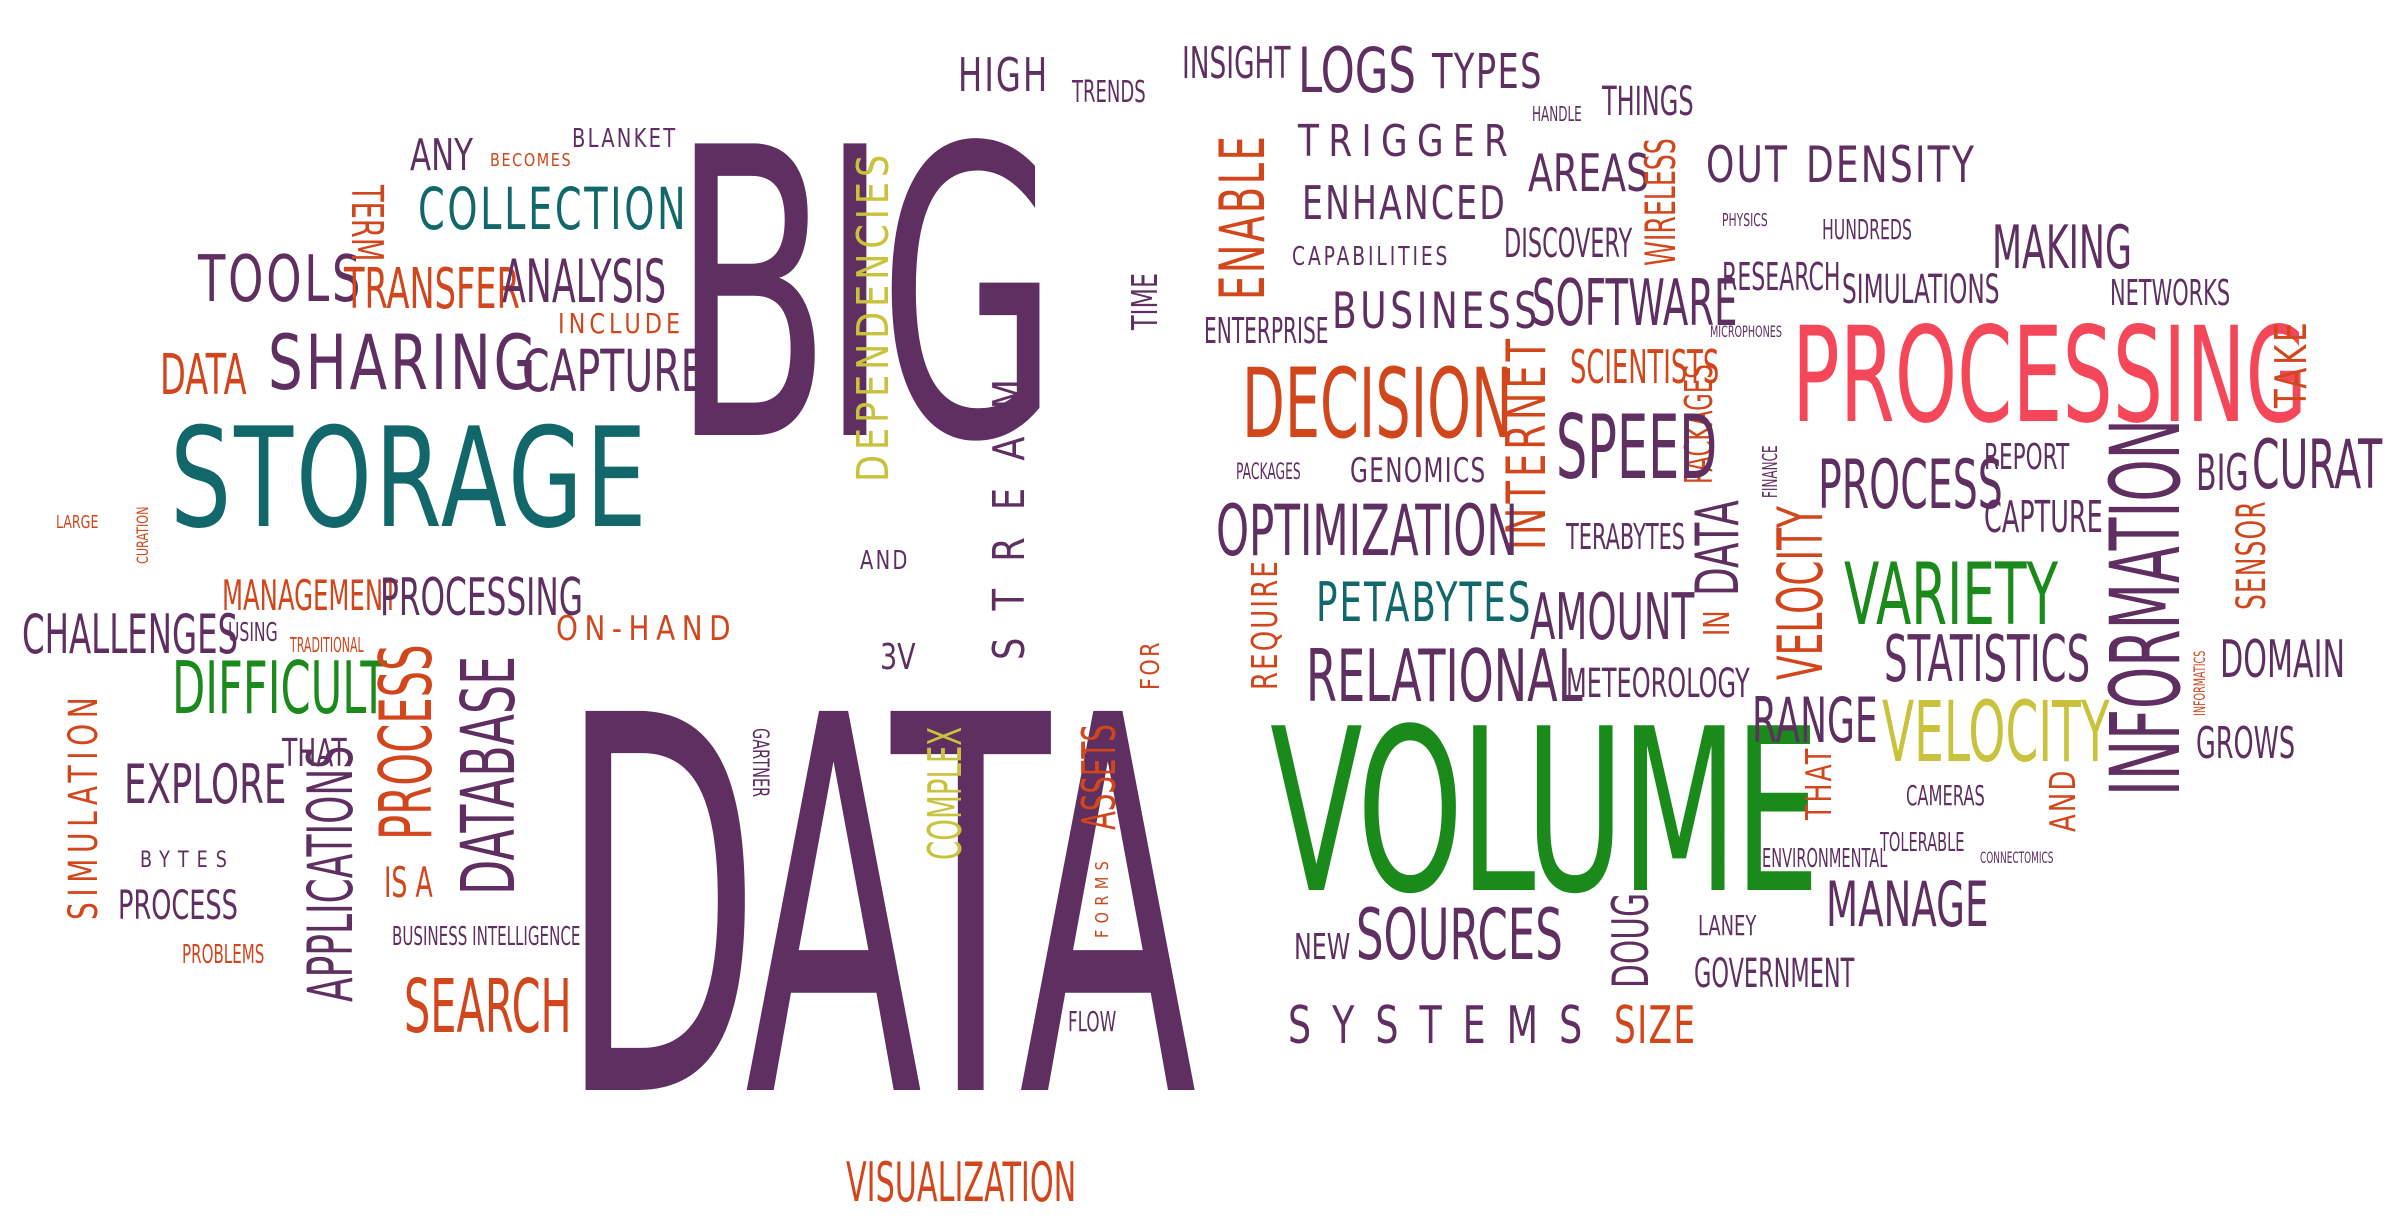 This screenshot has height=1222, width=2386. Describe the element at coordinates (1102, 896) in the screenshot. I see `word-forms: FORMS` at that location.